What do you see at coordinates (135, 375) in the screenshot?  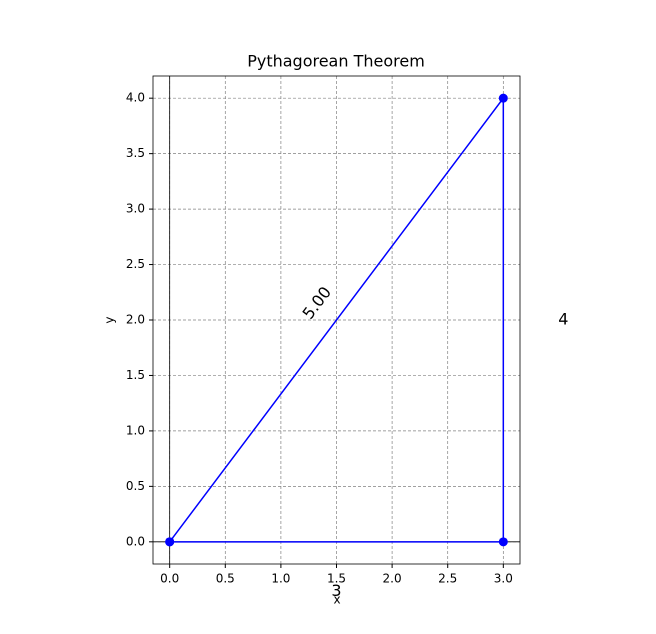 I see `y-tick-label: 1.5` at bounding box center [135, 375].